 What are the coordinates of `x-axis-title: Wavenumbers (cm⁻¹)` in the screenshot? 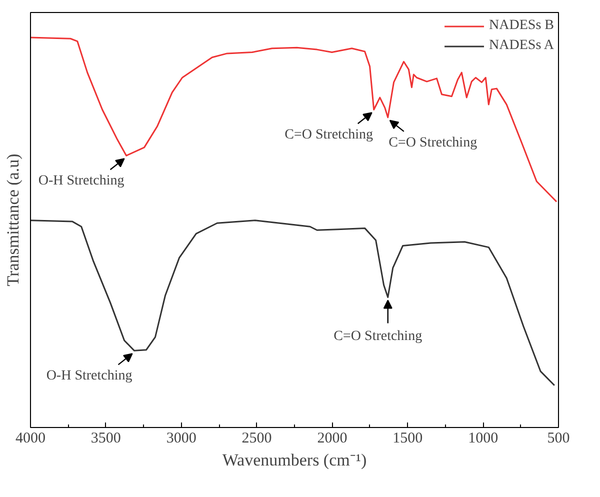 It's located at (294, 460).